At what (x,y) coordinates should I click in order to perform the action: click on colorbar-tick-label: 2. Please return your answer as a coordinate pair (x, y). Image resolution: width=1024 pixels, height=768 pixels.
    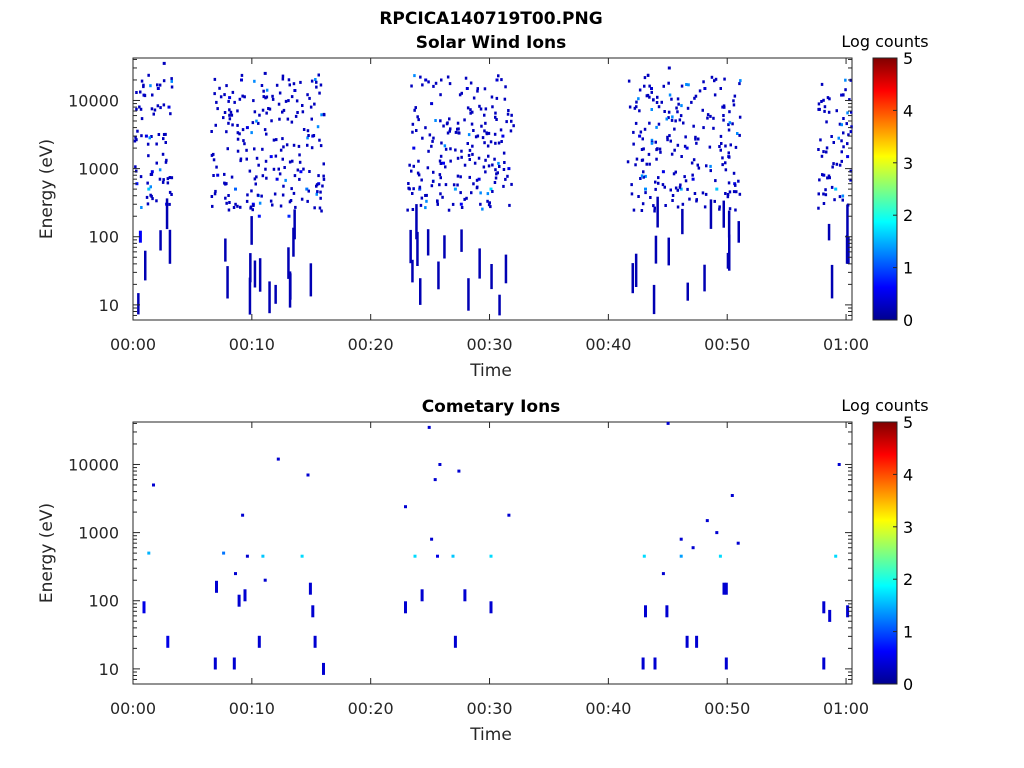
    Looking at the image, I should click on (908, 579).